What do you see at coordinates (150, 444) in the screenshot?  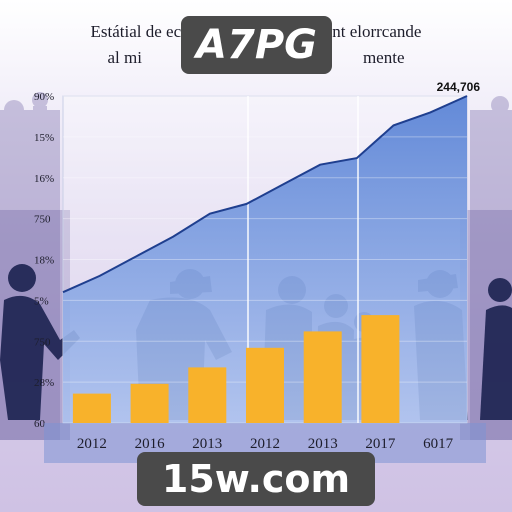 I see `x-tick-label: 2016` at bounding box center [150, 444].